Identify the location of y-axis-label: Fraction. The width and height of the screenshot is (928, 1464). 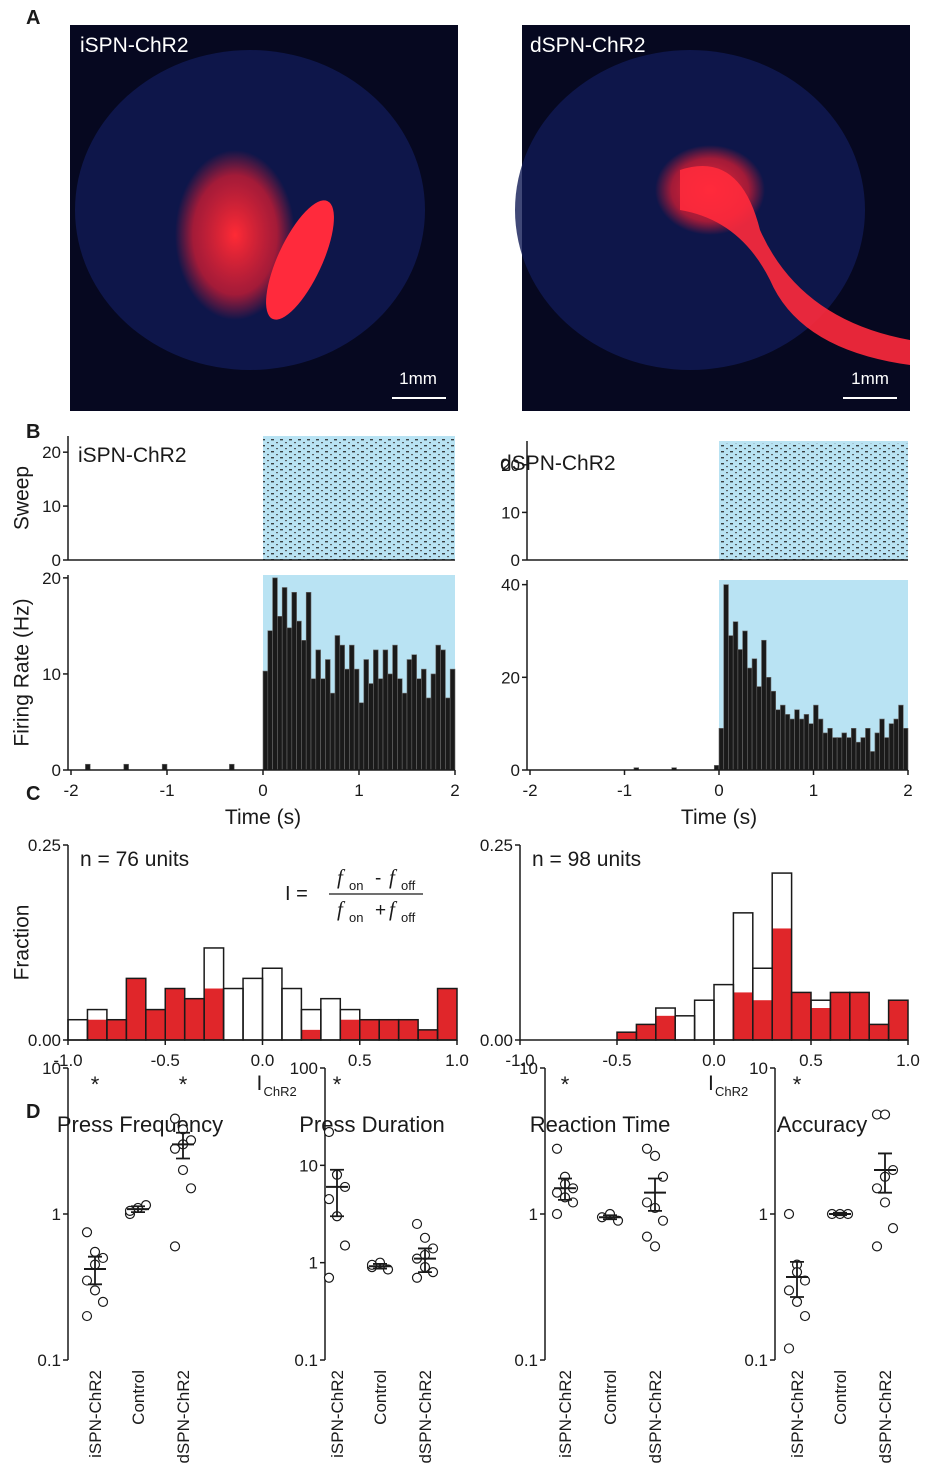
(22, 943).